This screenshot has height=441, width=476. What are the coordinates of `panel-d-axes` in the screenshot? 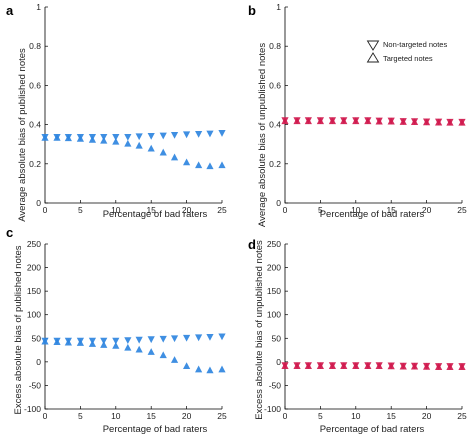 It's located at (373, 327).